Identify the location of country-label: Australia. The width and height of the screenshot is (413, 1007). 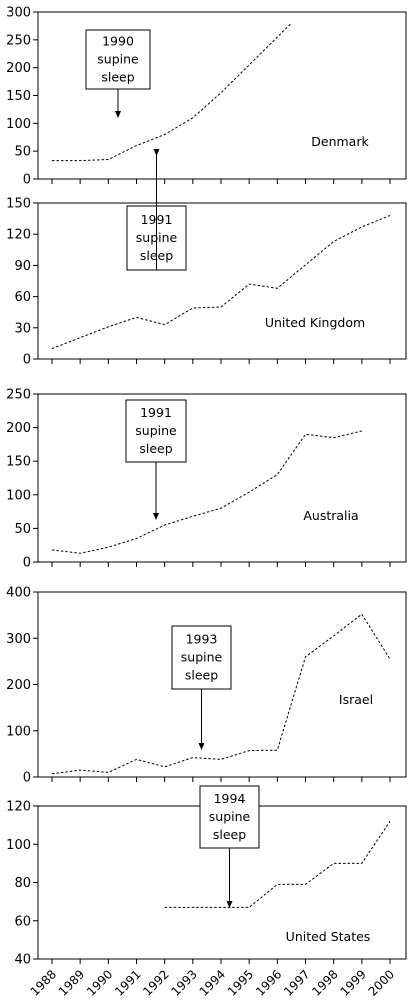
(330, 515).